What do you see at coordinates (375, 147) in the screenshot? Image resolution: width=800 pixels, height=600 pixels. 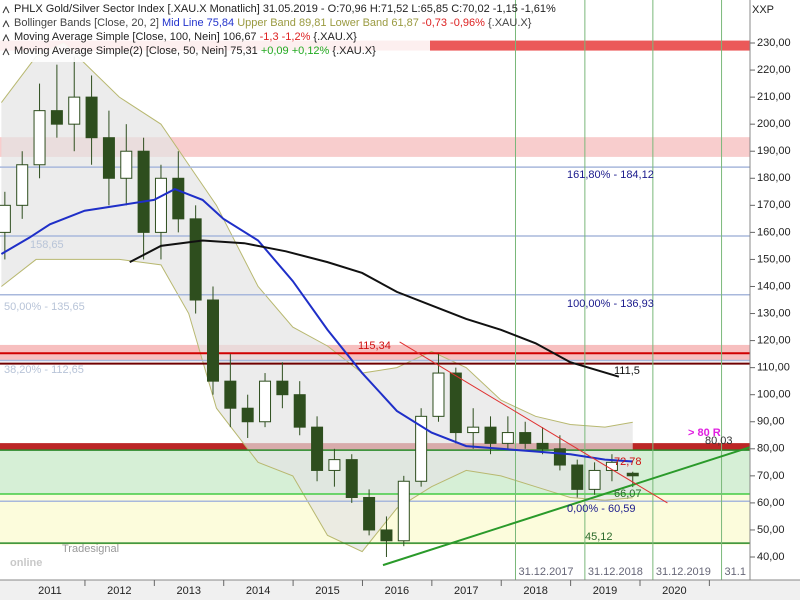 I see `zone-band` at bounding box center [375, 147].